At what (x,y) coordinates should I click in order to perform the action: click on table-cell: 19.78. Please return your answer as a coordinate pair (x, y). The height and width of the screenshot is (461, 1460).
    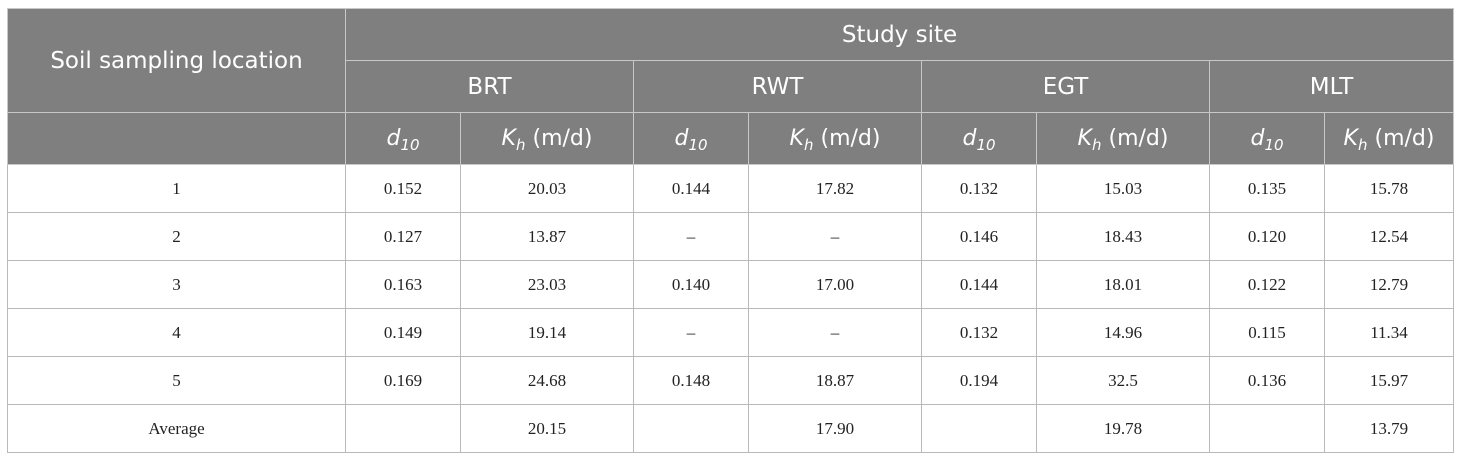
    Looking at the image, I should click on (1123, 428).